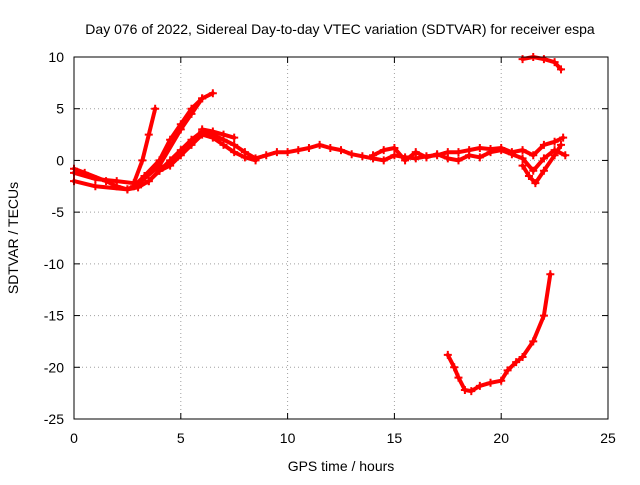  Describe the element at coordinates (60, 160) in the screenshot. I see `y-tick-label: 0` at that location.